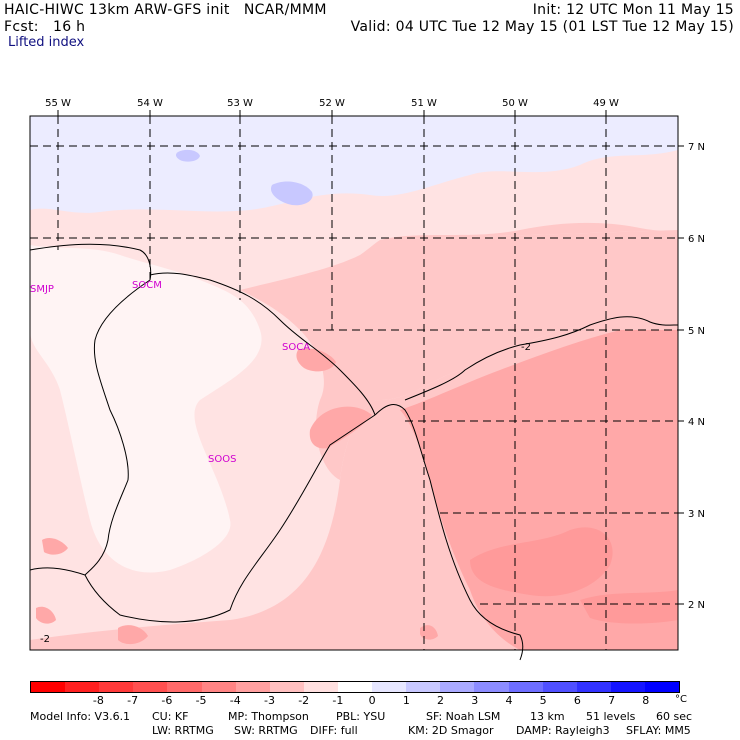 The image size is (740, 740). What do you see at coordinates (646, 700) in the screenshot?
I see `colorbar-label: 8` at bounding box center [646, 700].